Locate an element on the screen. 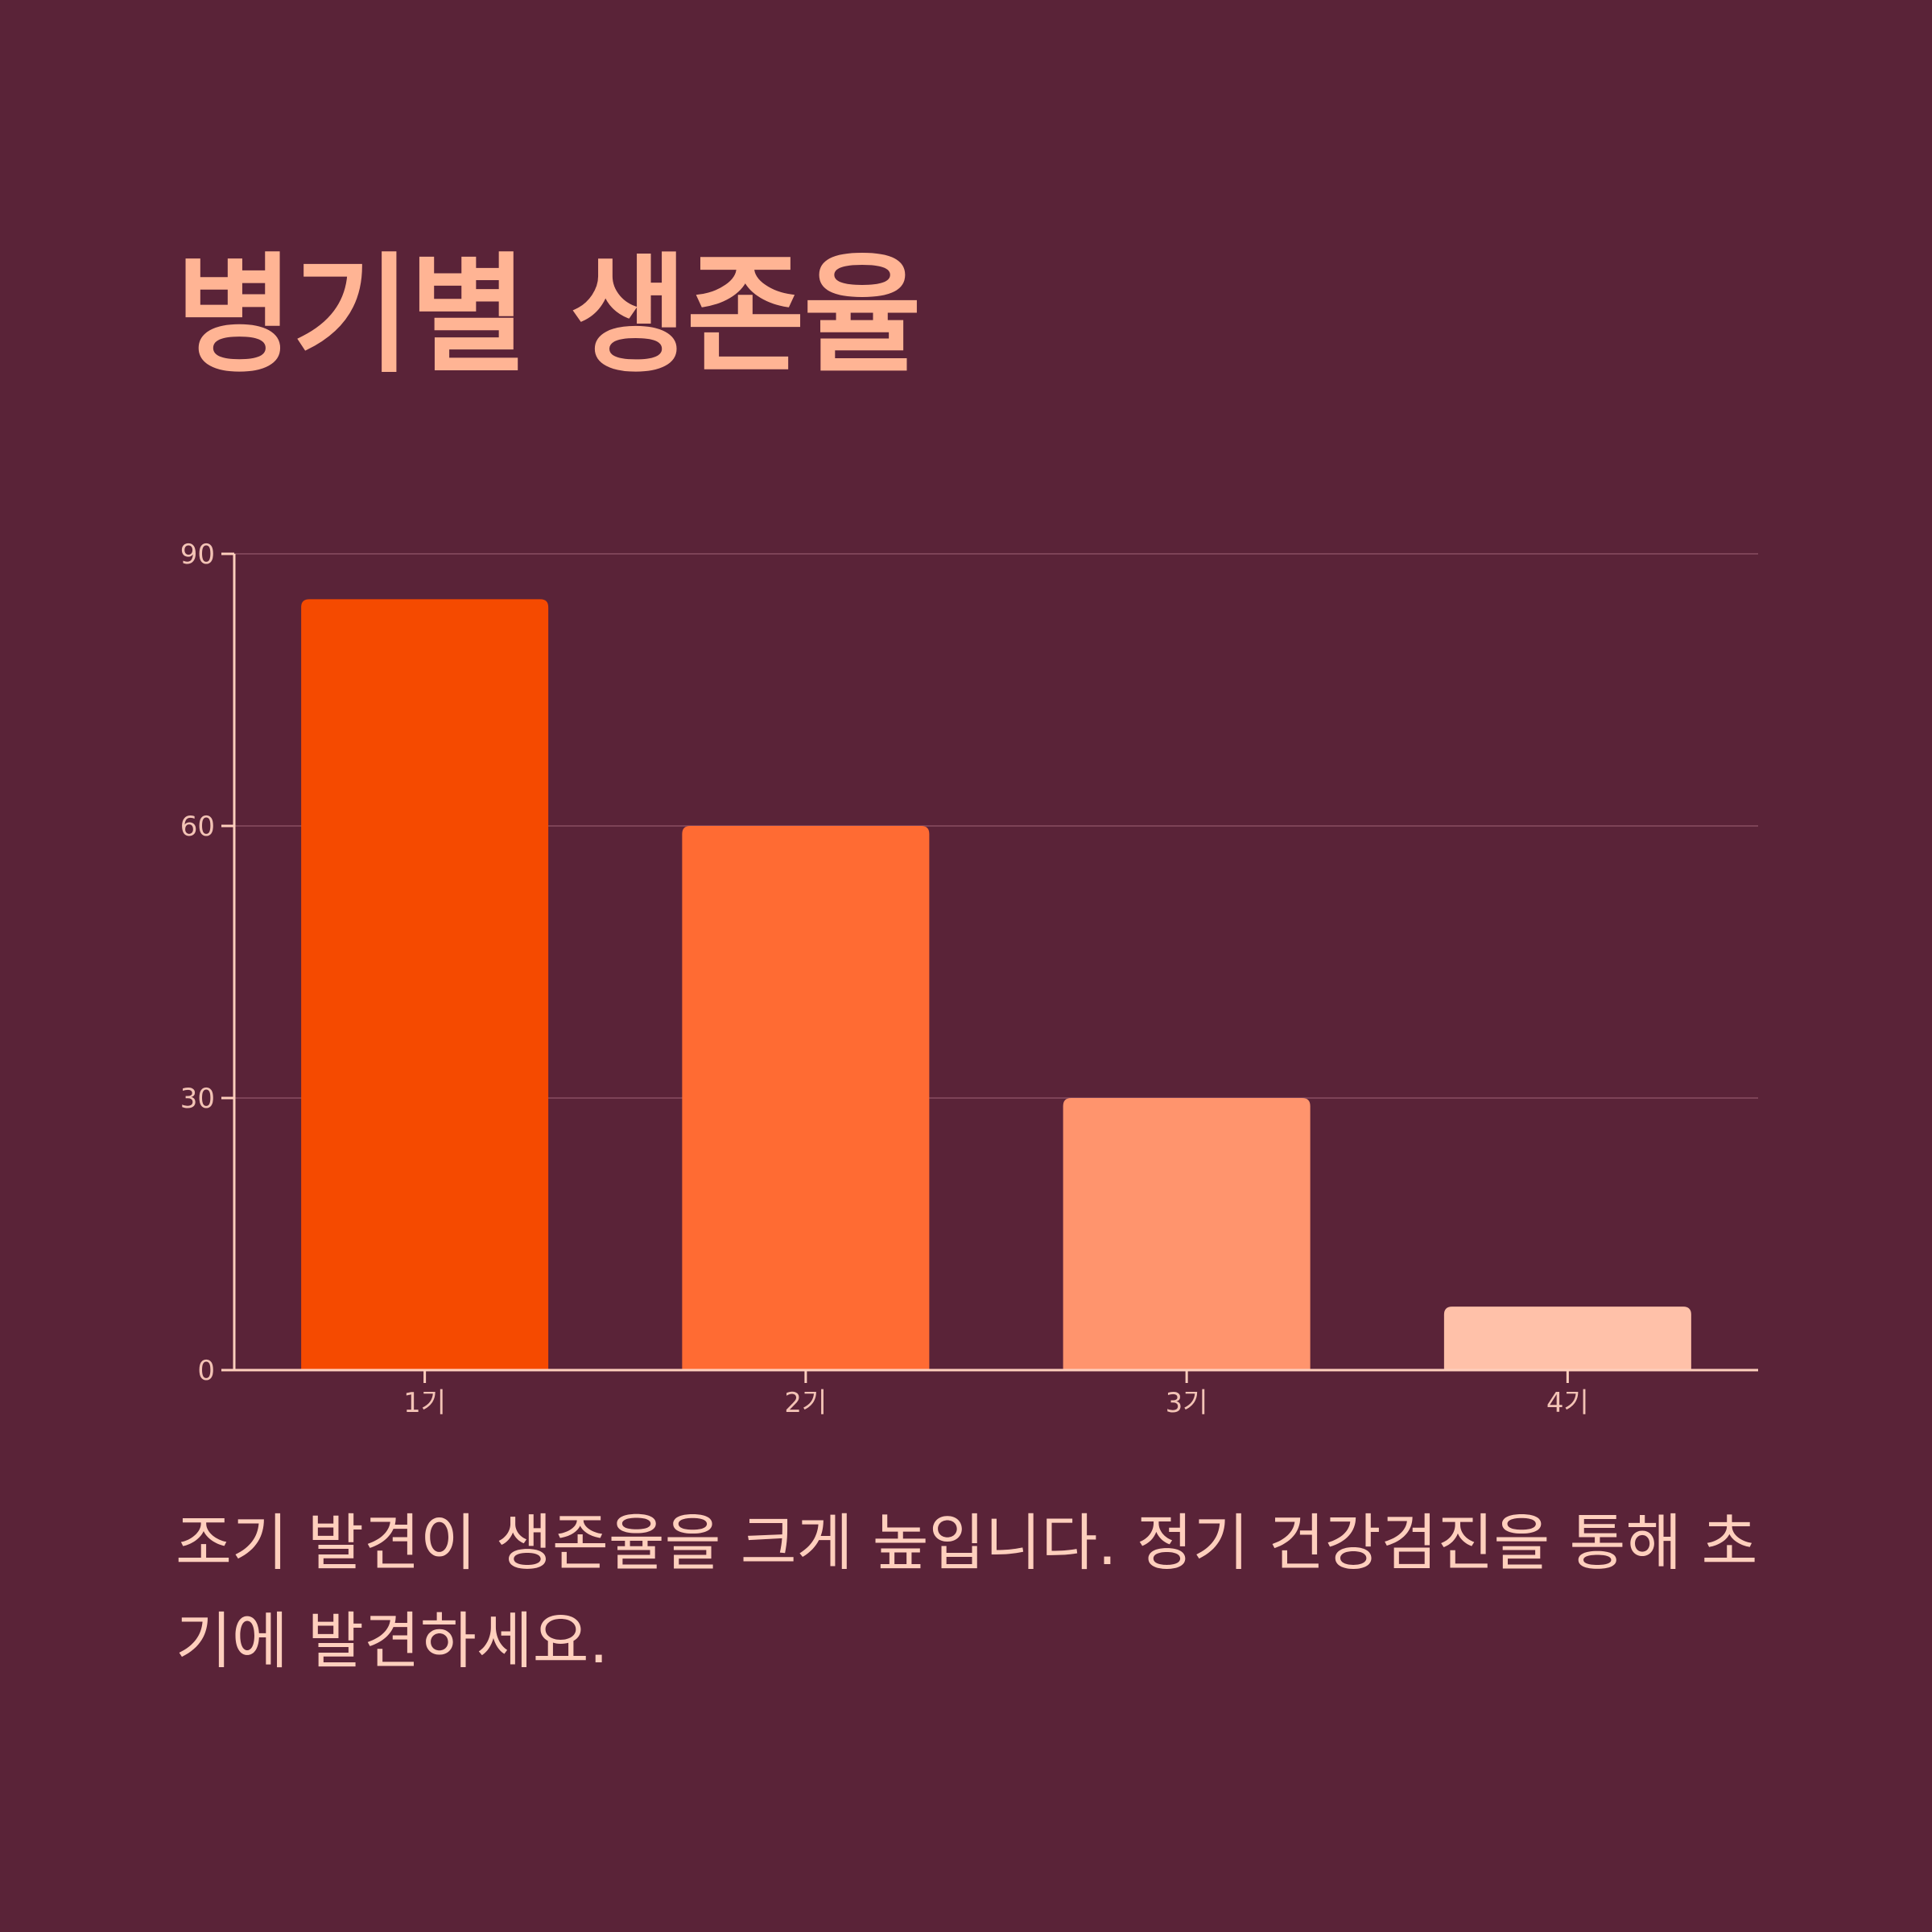  x-tick-label: 4기 is located at coordinates (1567, 1403).